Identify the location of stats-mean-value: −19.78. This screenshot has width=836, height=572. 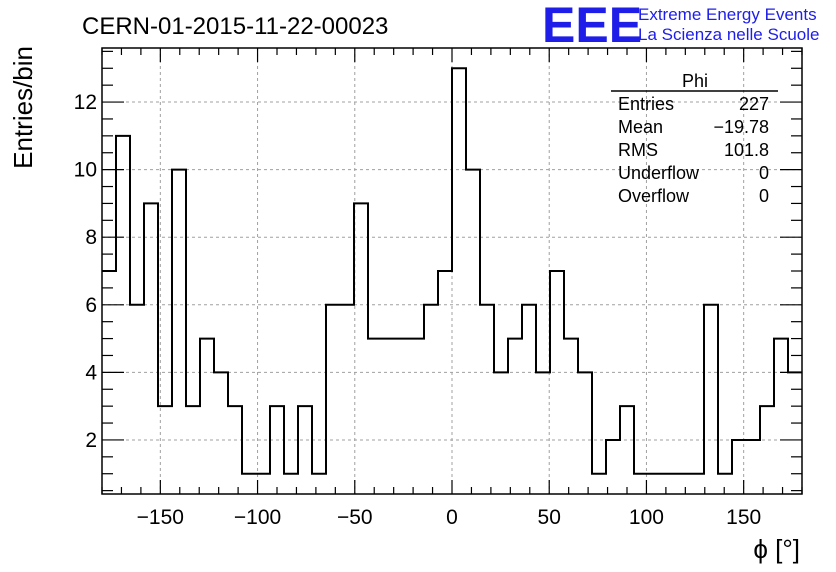
(741, 127).